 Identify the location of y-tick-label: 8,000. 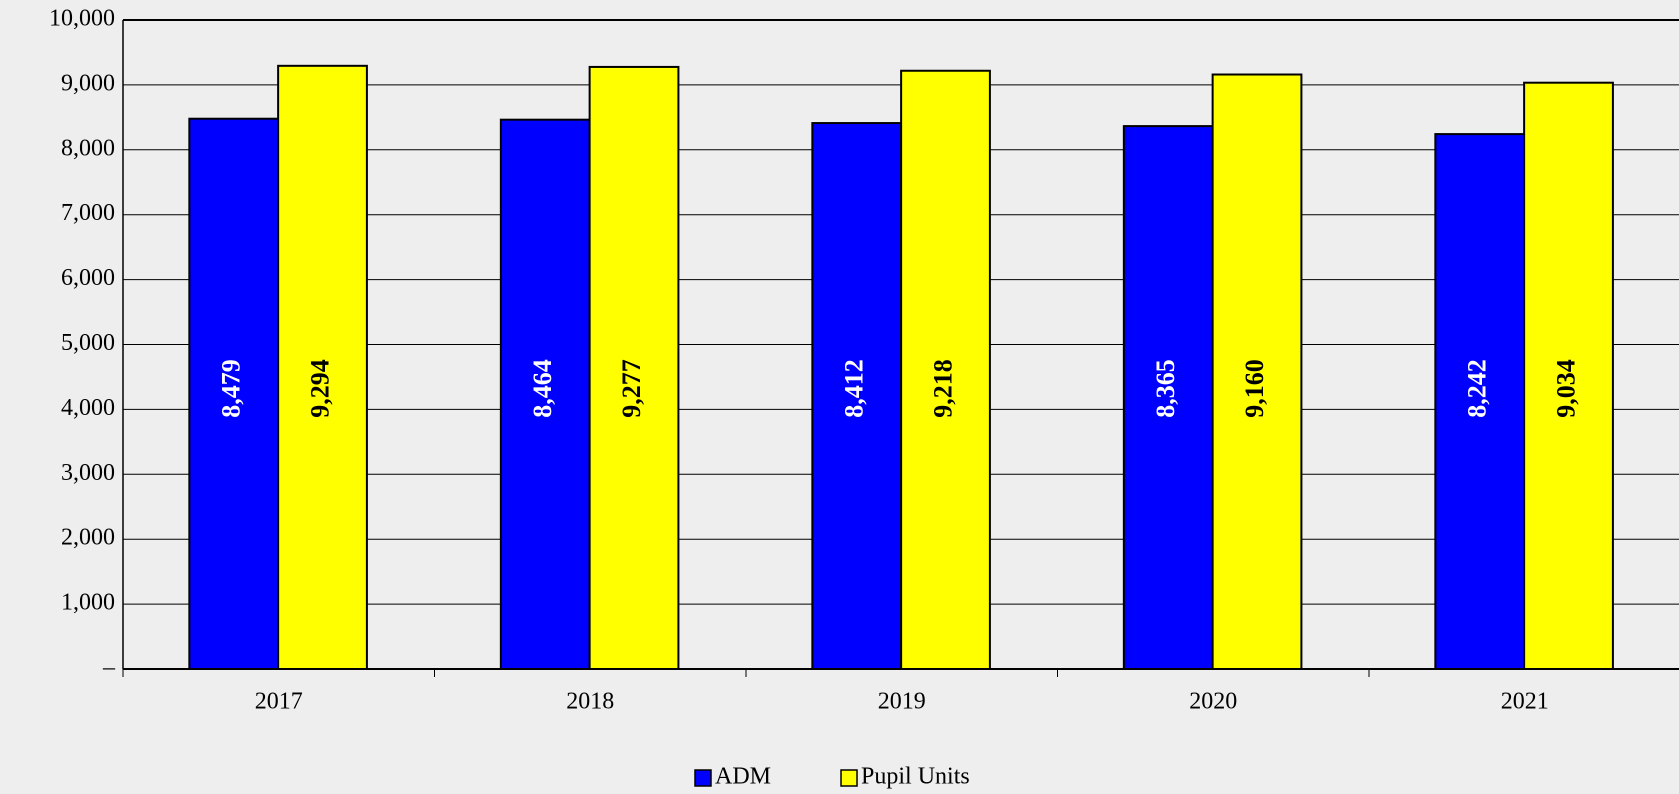
(88, 148).